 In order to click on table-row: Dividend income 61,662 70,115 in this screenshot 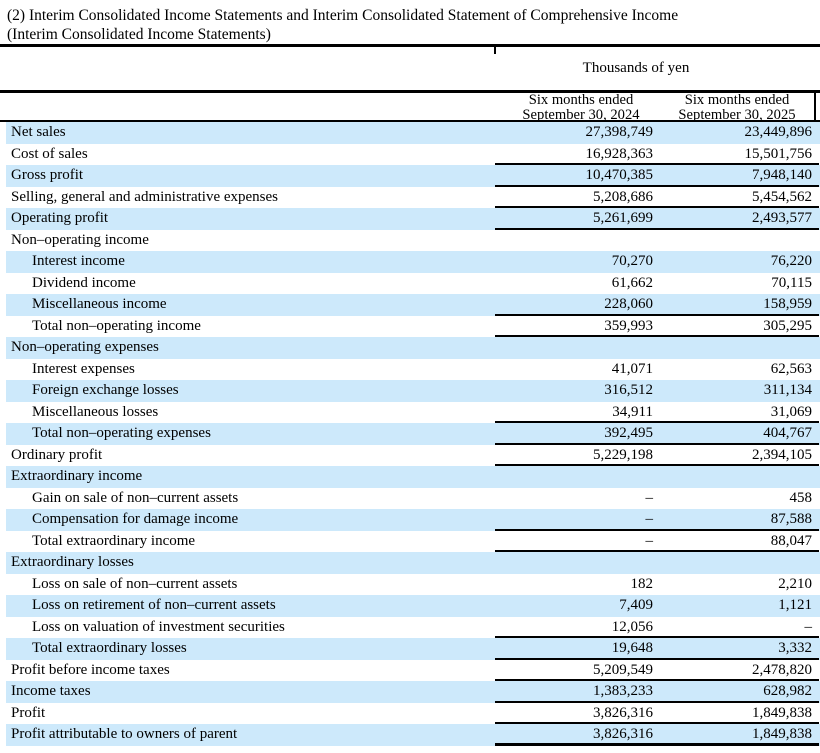, I will do `click(413, 284)`.